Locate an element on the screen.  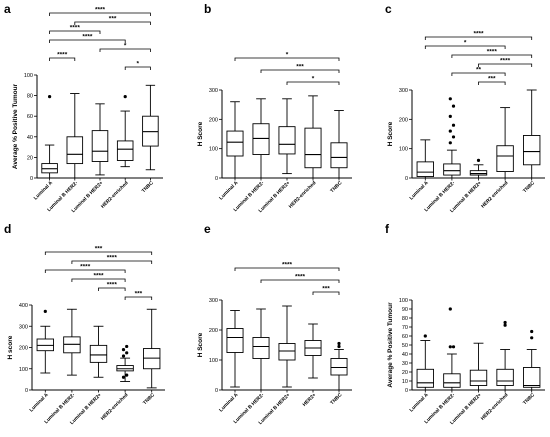
y-tick-label: 50 is located at coordinates (405, 346).